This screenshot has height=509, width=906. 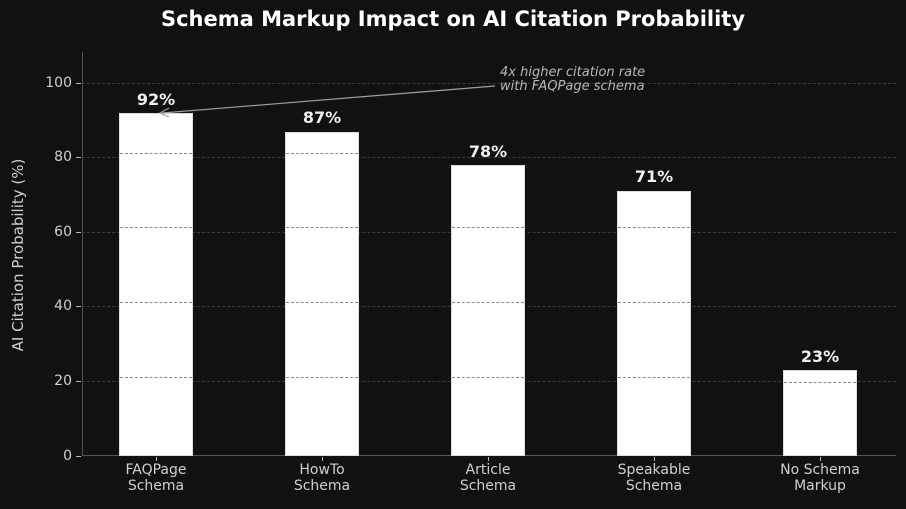 What do you see at coordinates (820, 478) in the screenshot?
I see `x-tick-label: No Schema Markup` at bounding box center [820, 478].